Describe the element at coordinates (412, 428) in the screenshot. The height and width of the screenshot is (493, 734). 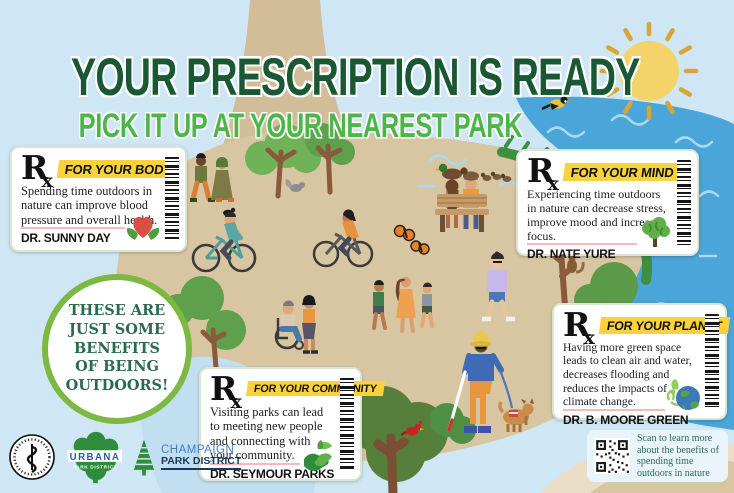
I see `cardinal-icon` at that location.